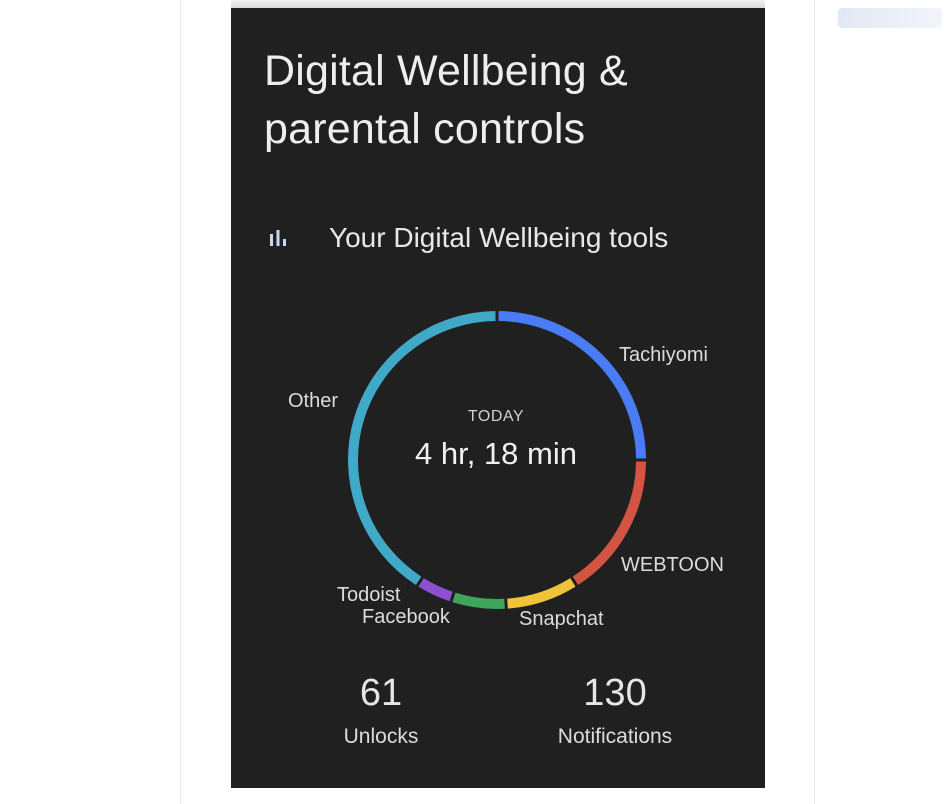  I want to click on label-facebook: Facebook, so click(406, 617).